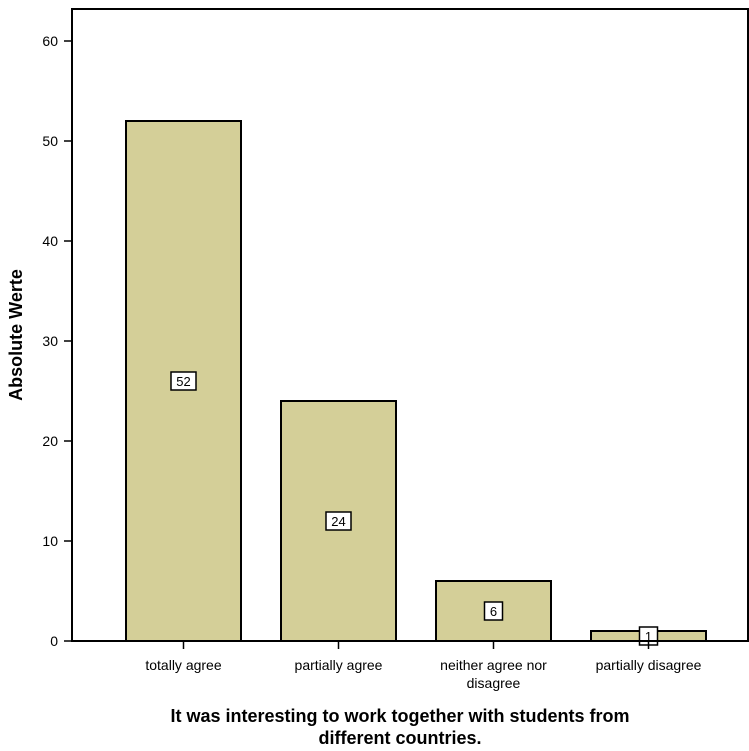 The width and height of the screenshot is (749, 751). Describe the element at coordinates (493, 674) in the screenshot. I see `x-tick-label-2: neither agree nor disagree` at that location.